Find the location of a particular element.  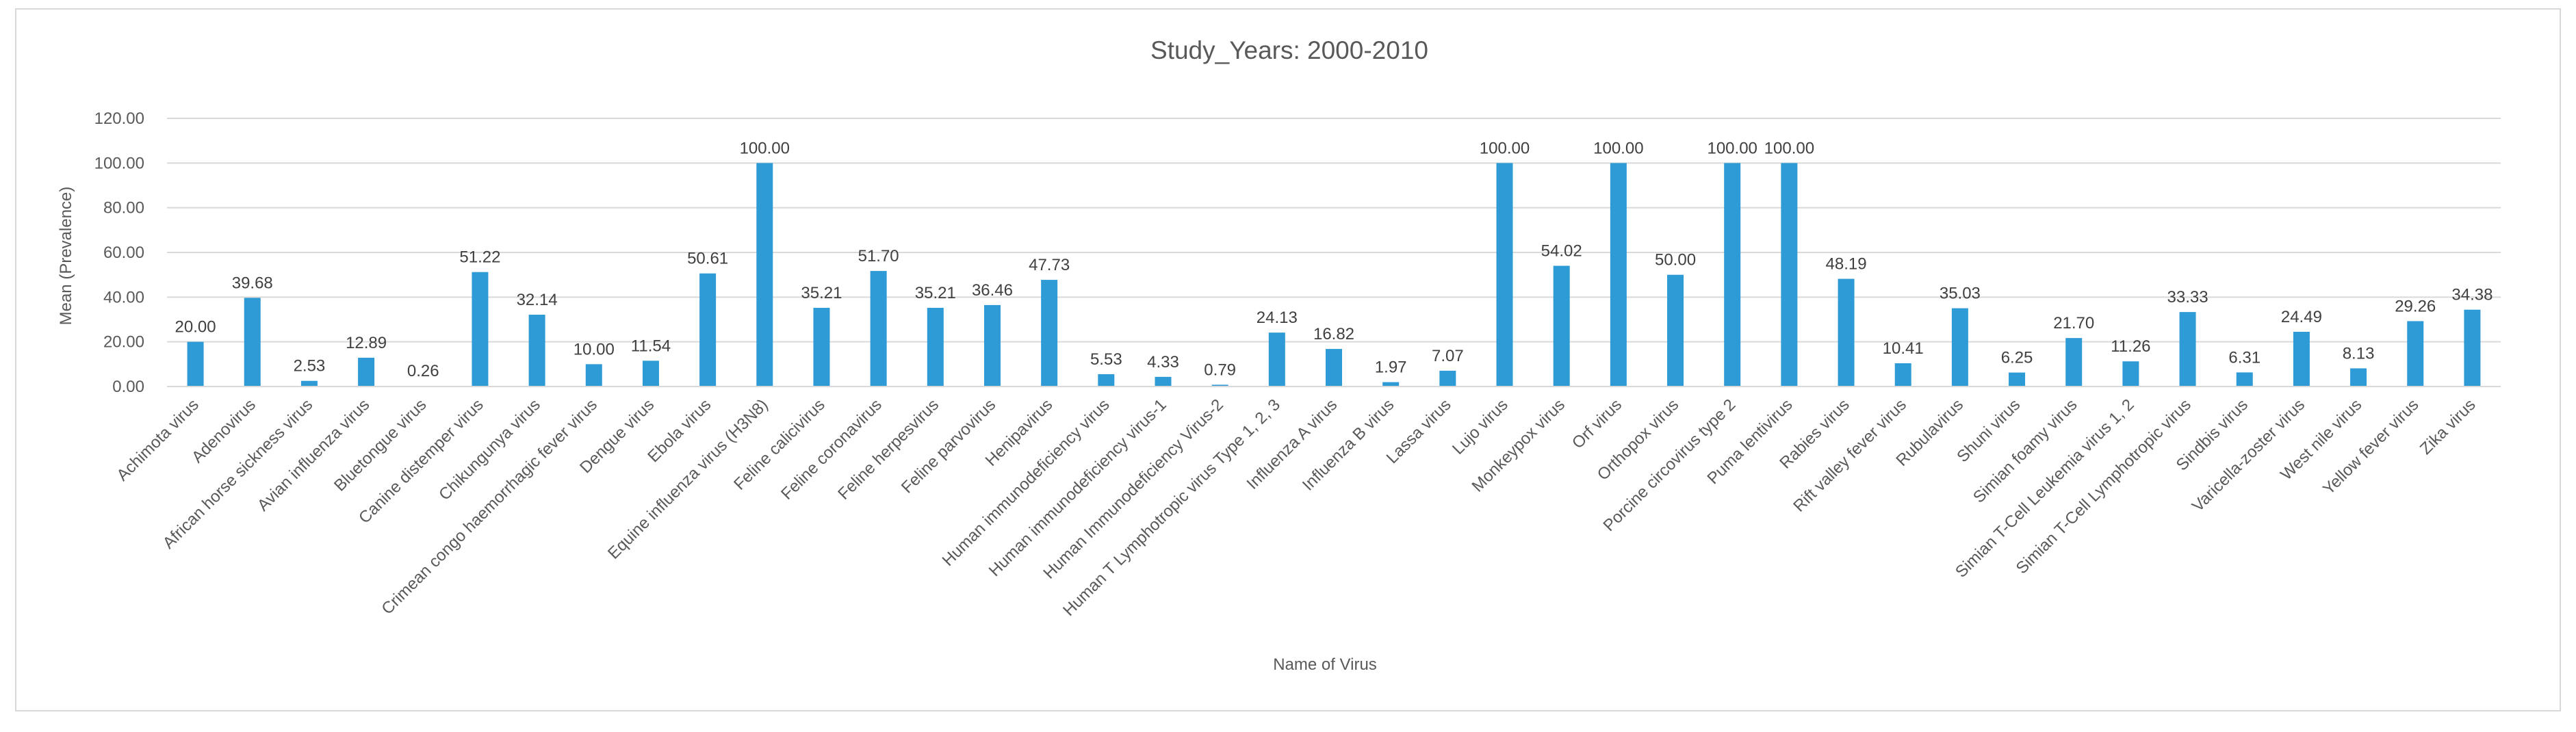

y-tick-label: 40.00 is located at coordinates (124, 297).